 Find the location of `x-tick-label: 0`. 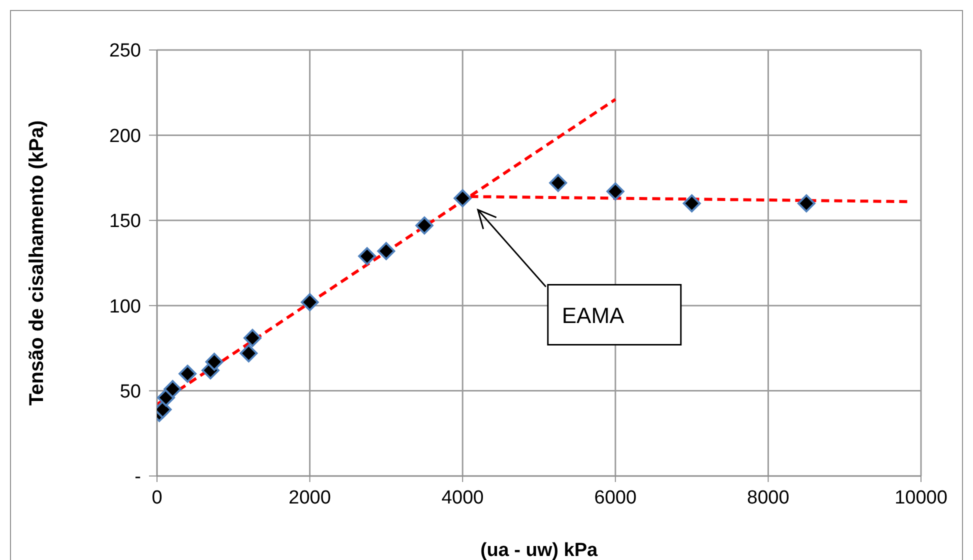

x-tick-label: 0 is located at coordinates (157, 497).